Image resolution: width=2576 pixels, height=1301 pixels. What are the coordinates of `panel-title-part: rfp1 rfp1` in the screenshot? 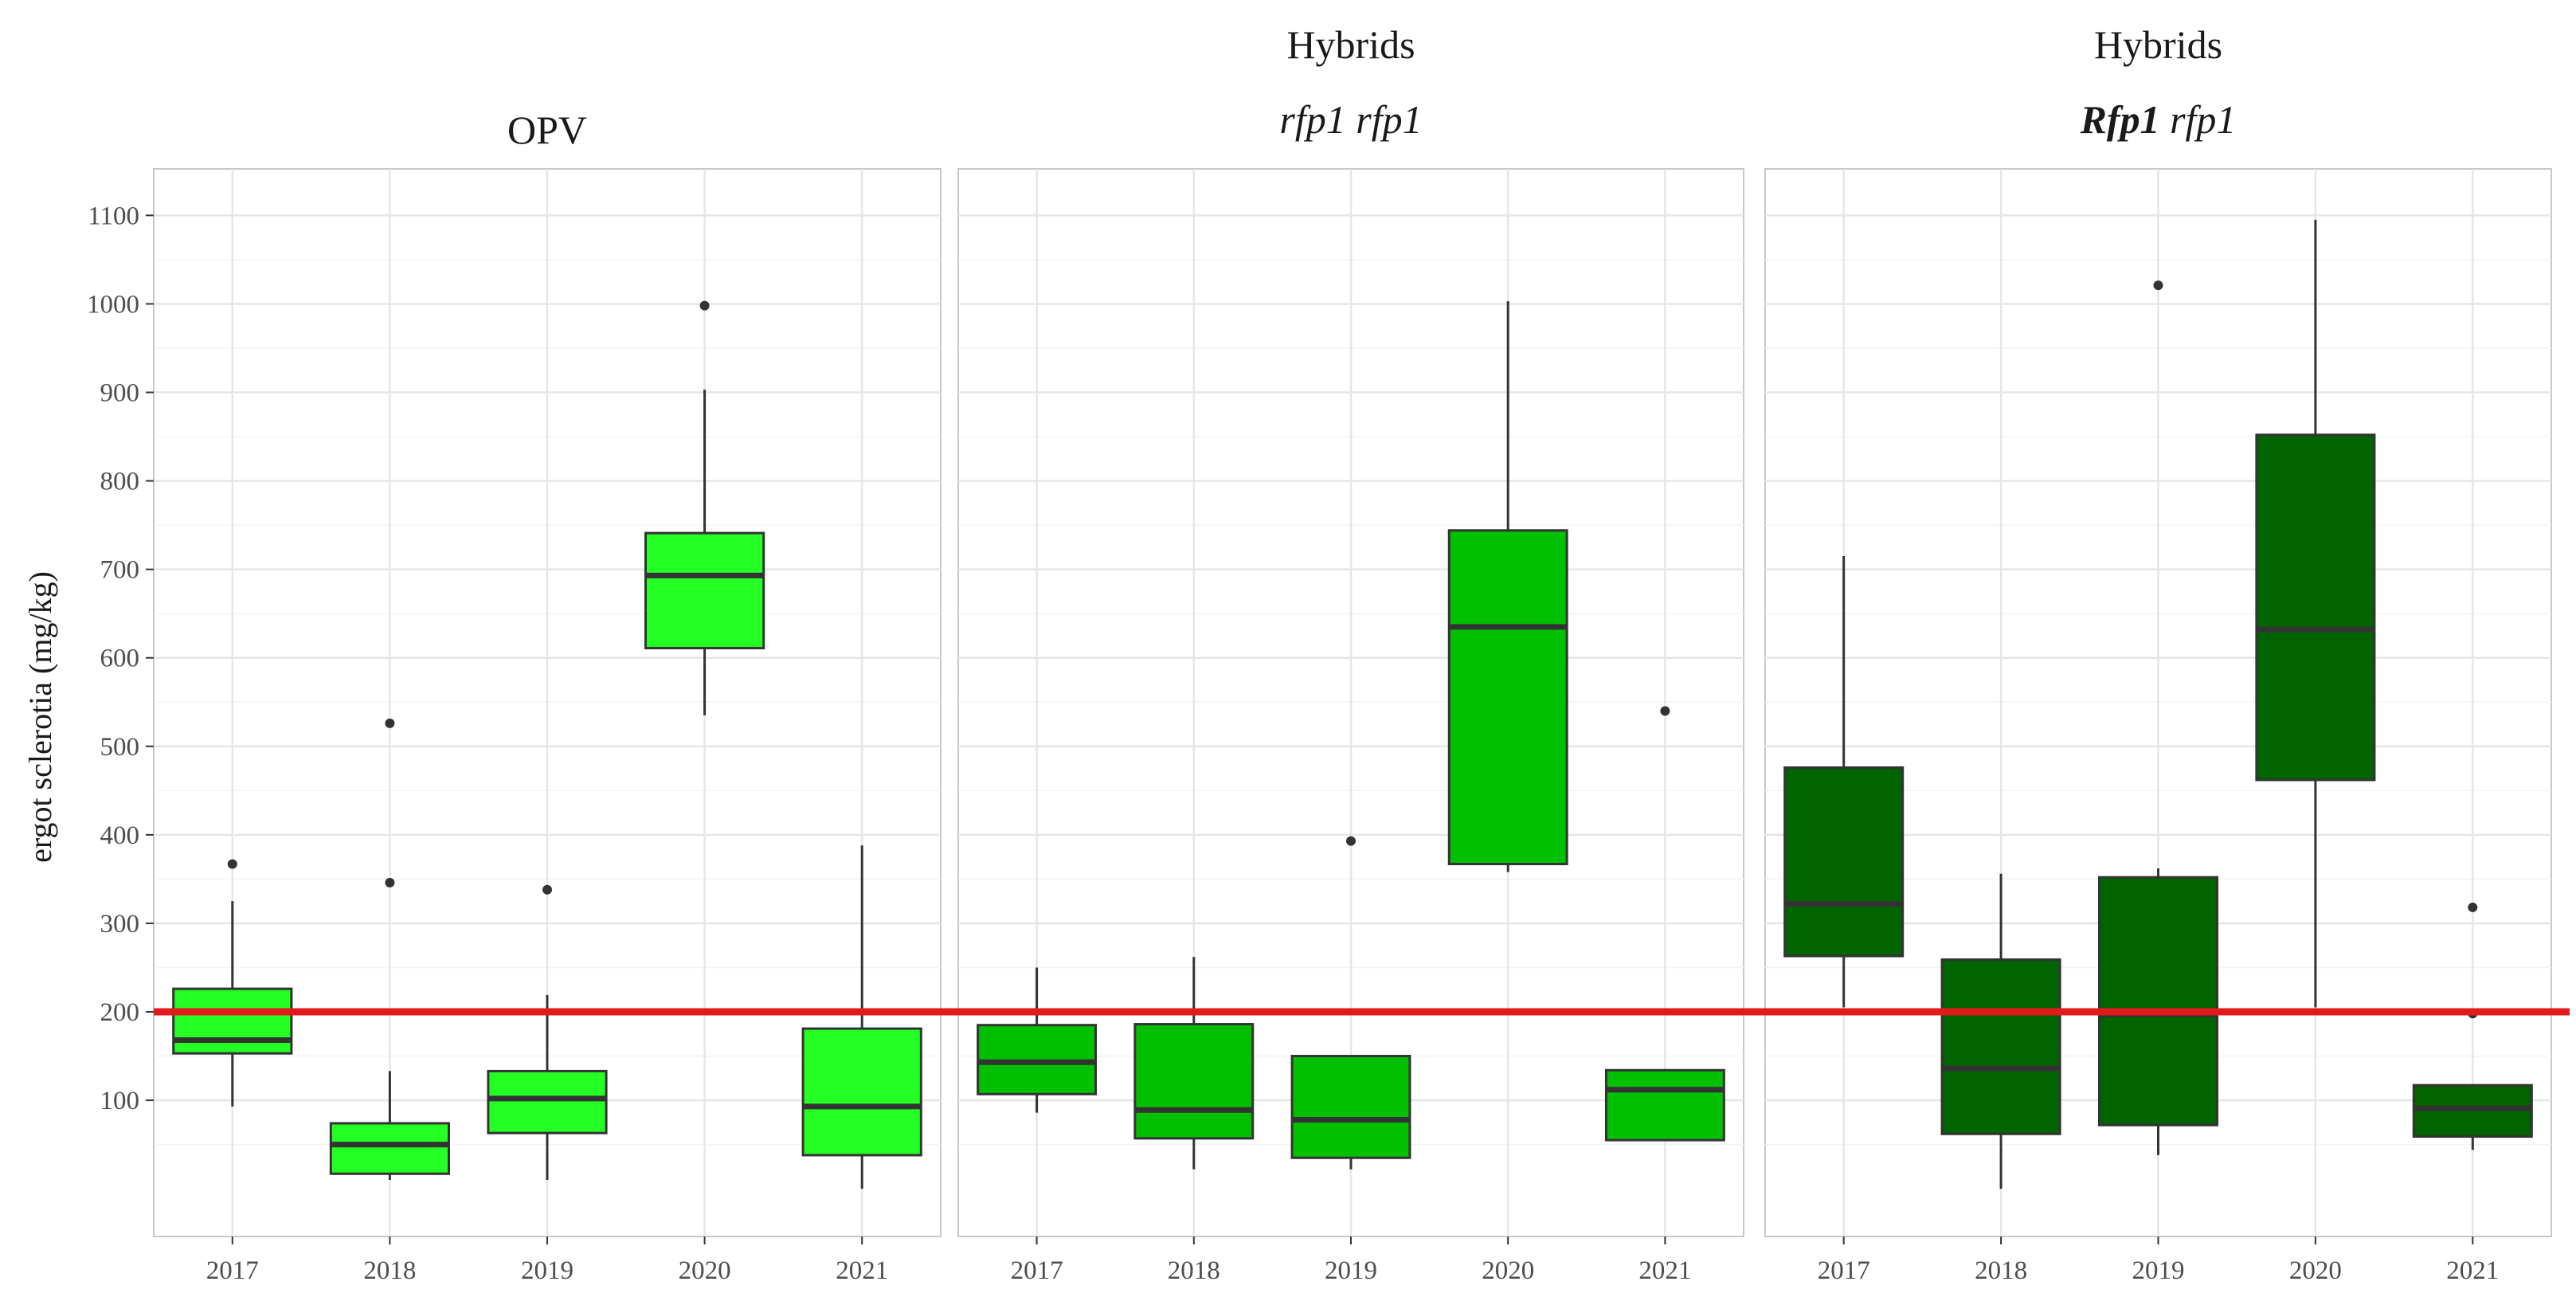 It's located at (1350, 119).